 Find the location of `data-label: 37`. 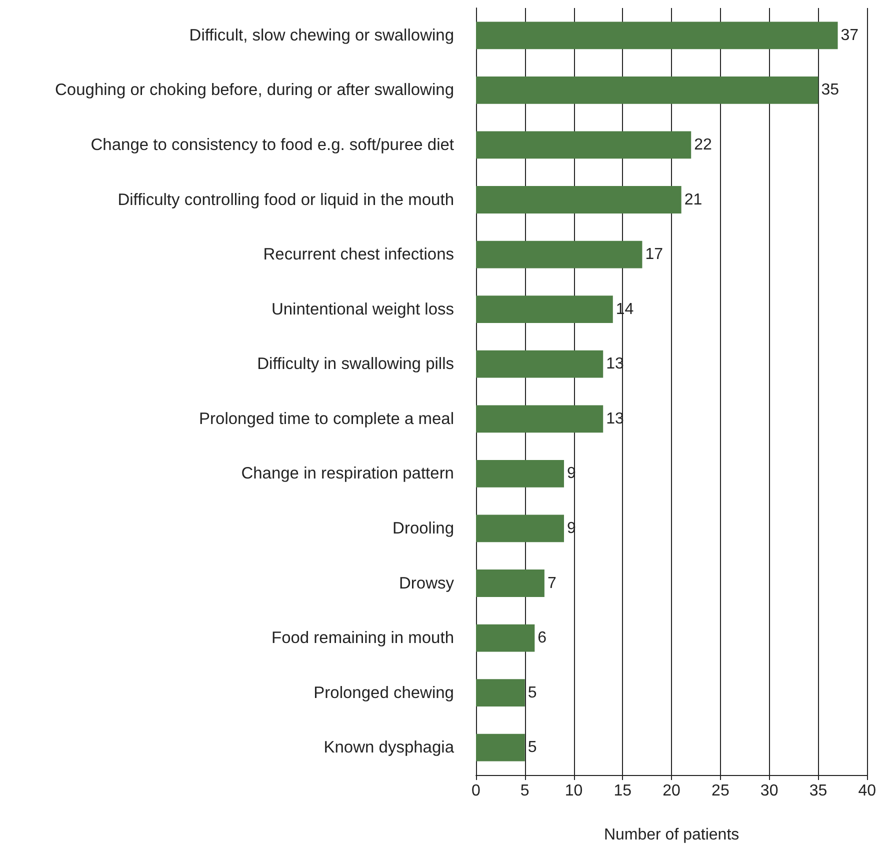

data-label: 37 is located at coordinates (849, 35).